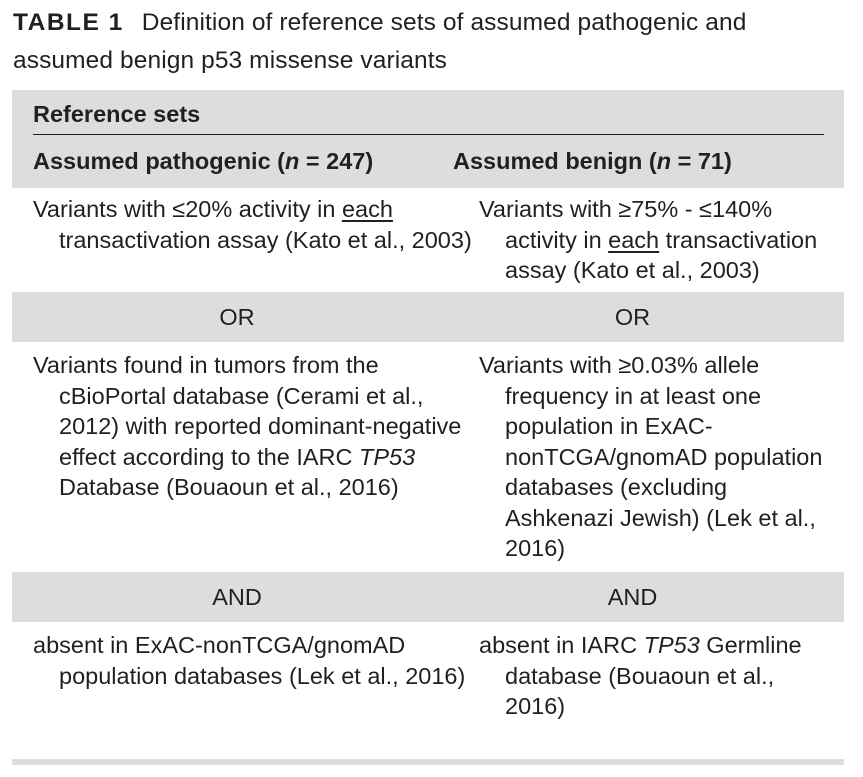 The height and width of the screenshot is (777, 863). Describe the element at coordinates (632, 596) in the screenshot. I see `cell-and-benign: AND` at that location.